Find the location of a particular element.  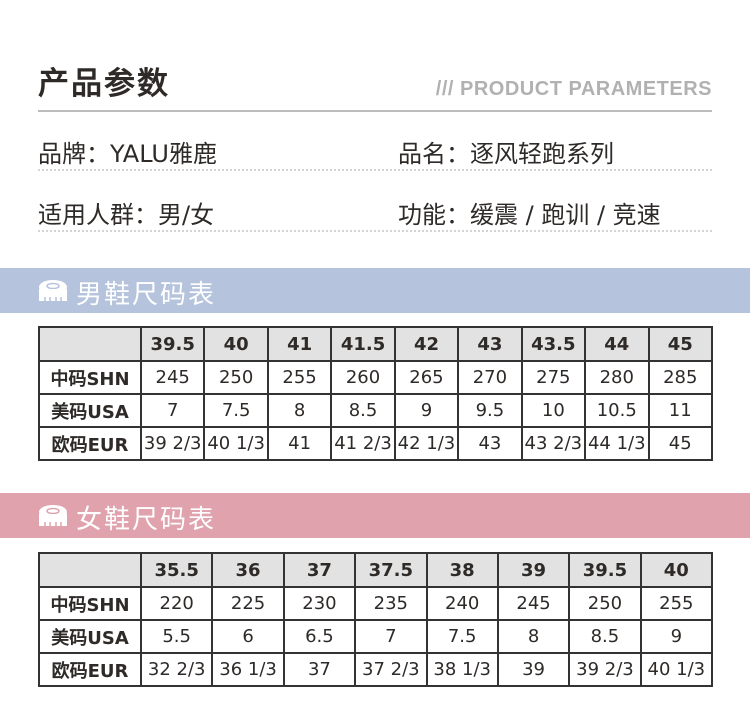

product-name-info: 品名：逐风轻跑系列 is located at coordinates (506, 154).